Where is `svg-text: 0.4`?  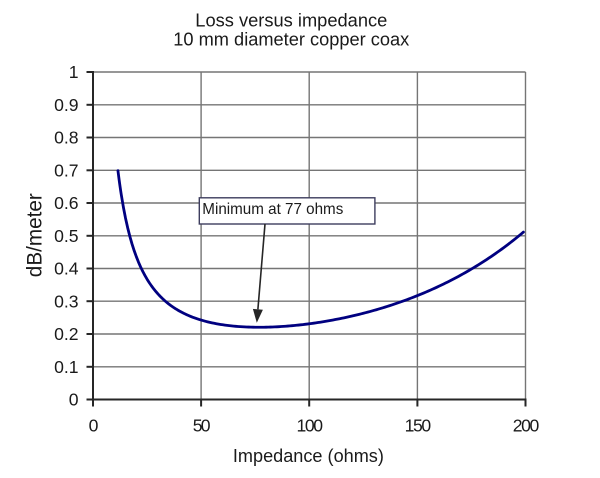
svg-text: 0.4 is located at coordinates (66, 269).